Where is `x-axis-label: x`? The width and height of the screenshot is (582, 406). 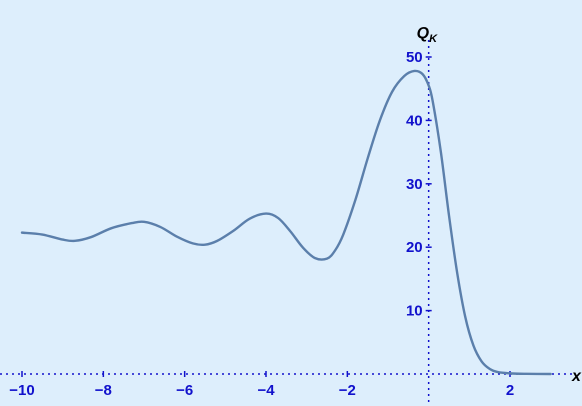 x-axis-label: x is located at coordinates (576, 376).